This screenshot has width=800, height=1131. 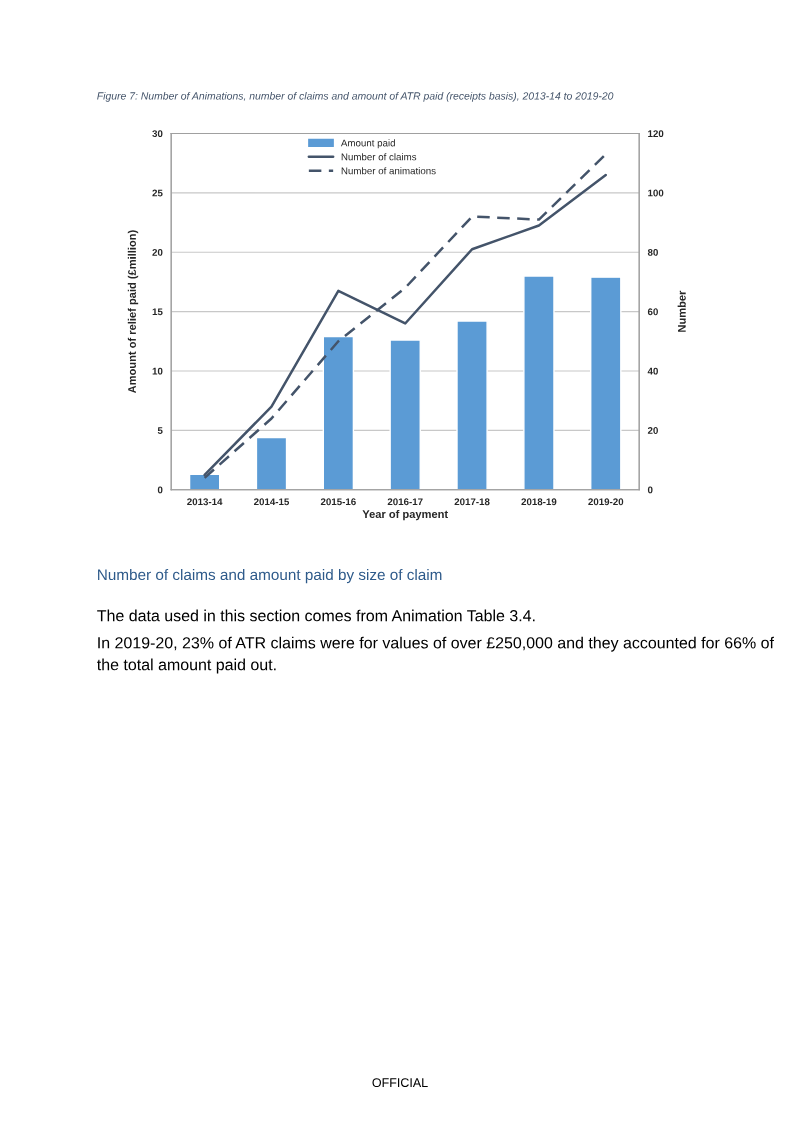 I want to click on x-tick-label: 2016-17, so click(x=405, y=502).